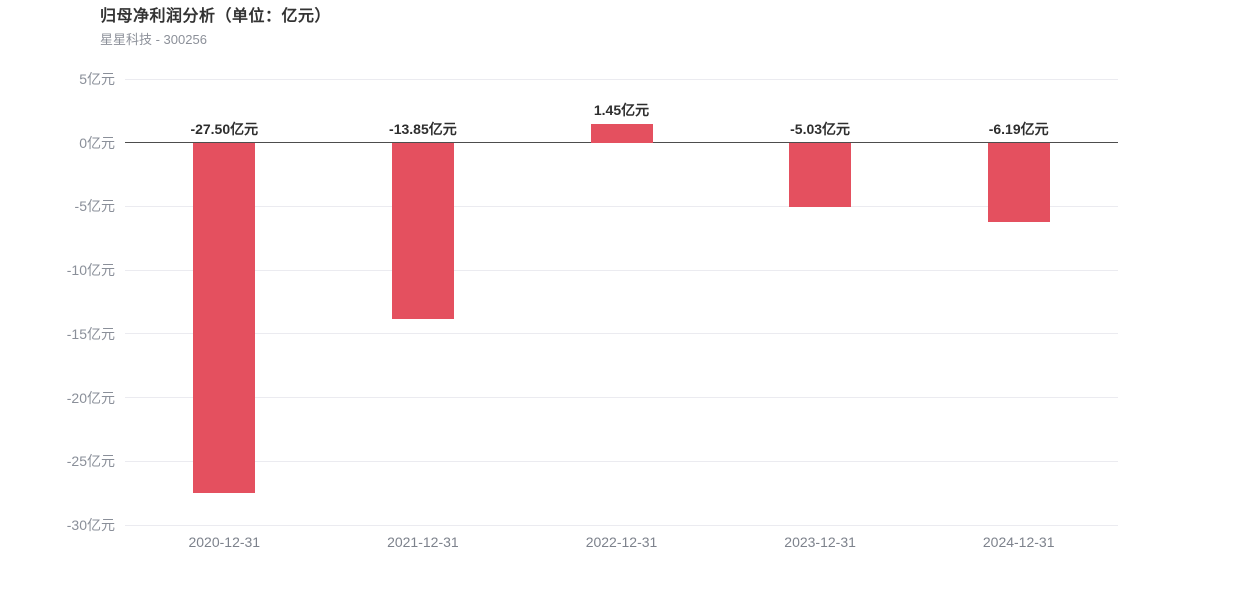 Image resolution: width=1242 pixels, height=596 pixels. I want to click on bar-value-label: -27.50亿元, so click(224, 128).